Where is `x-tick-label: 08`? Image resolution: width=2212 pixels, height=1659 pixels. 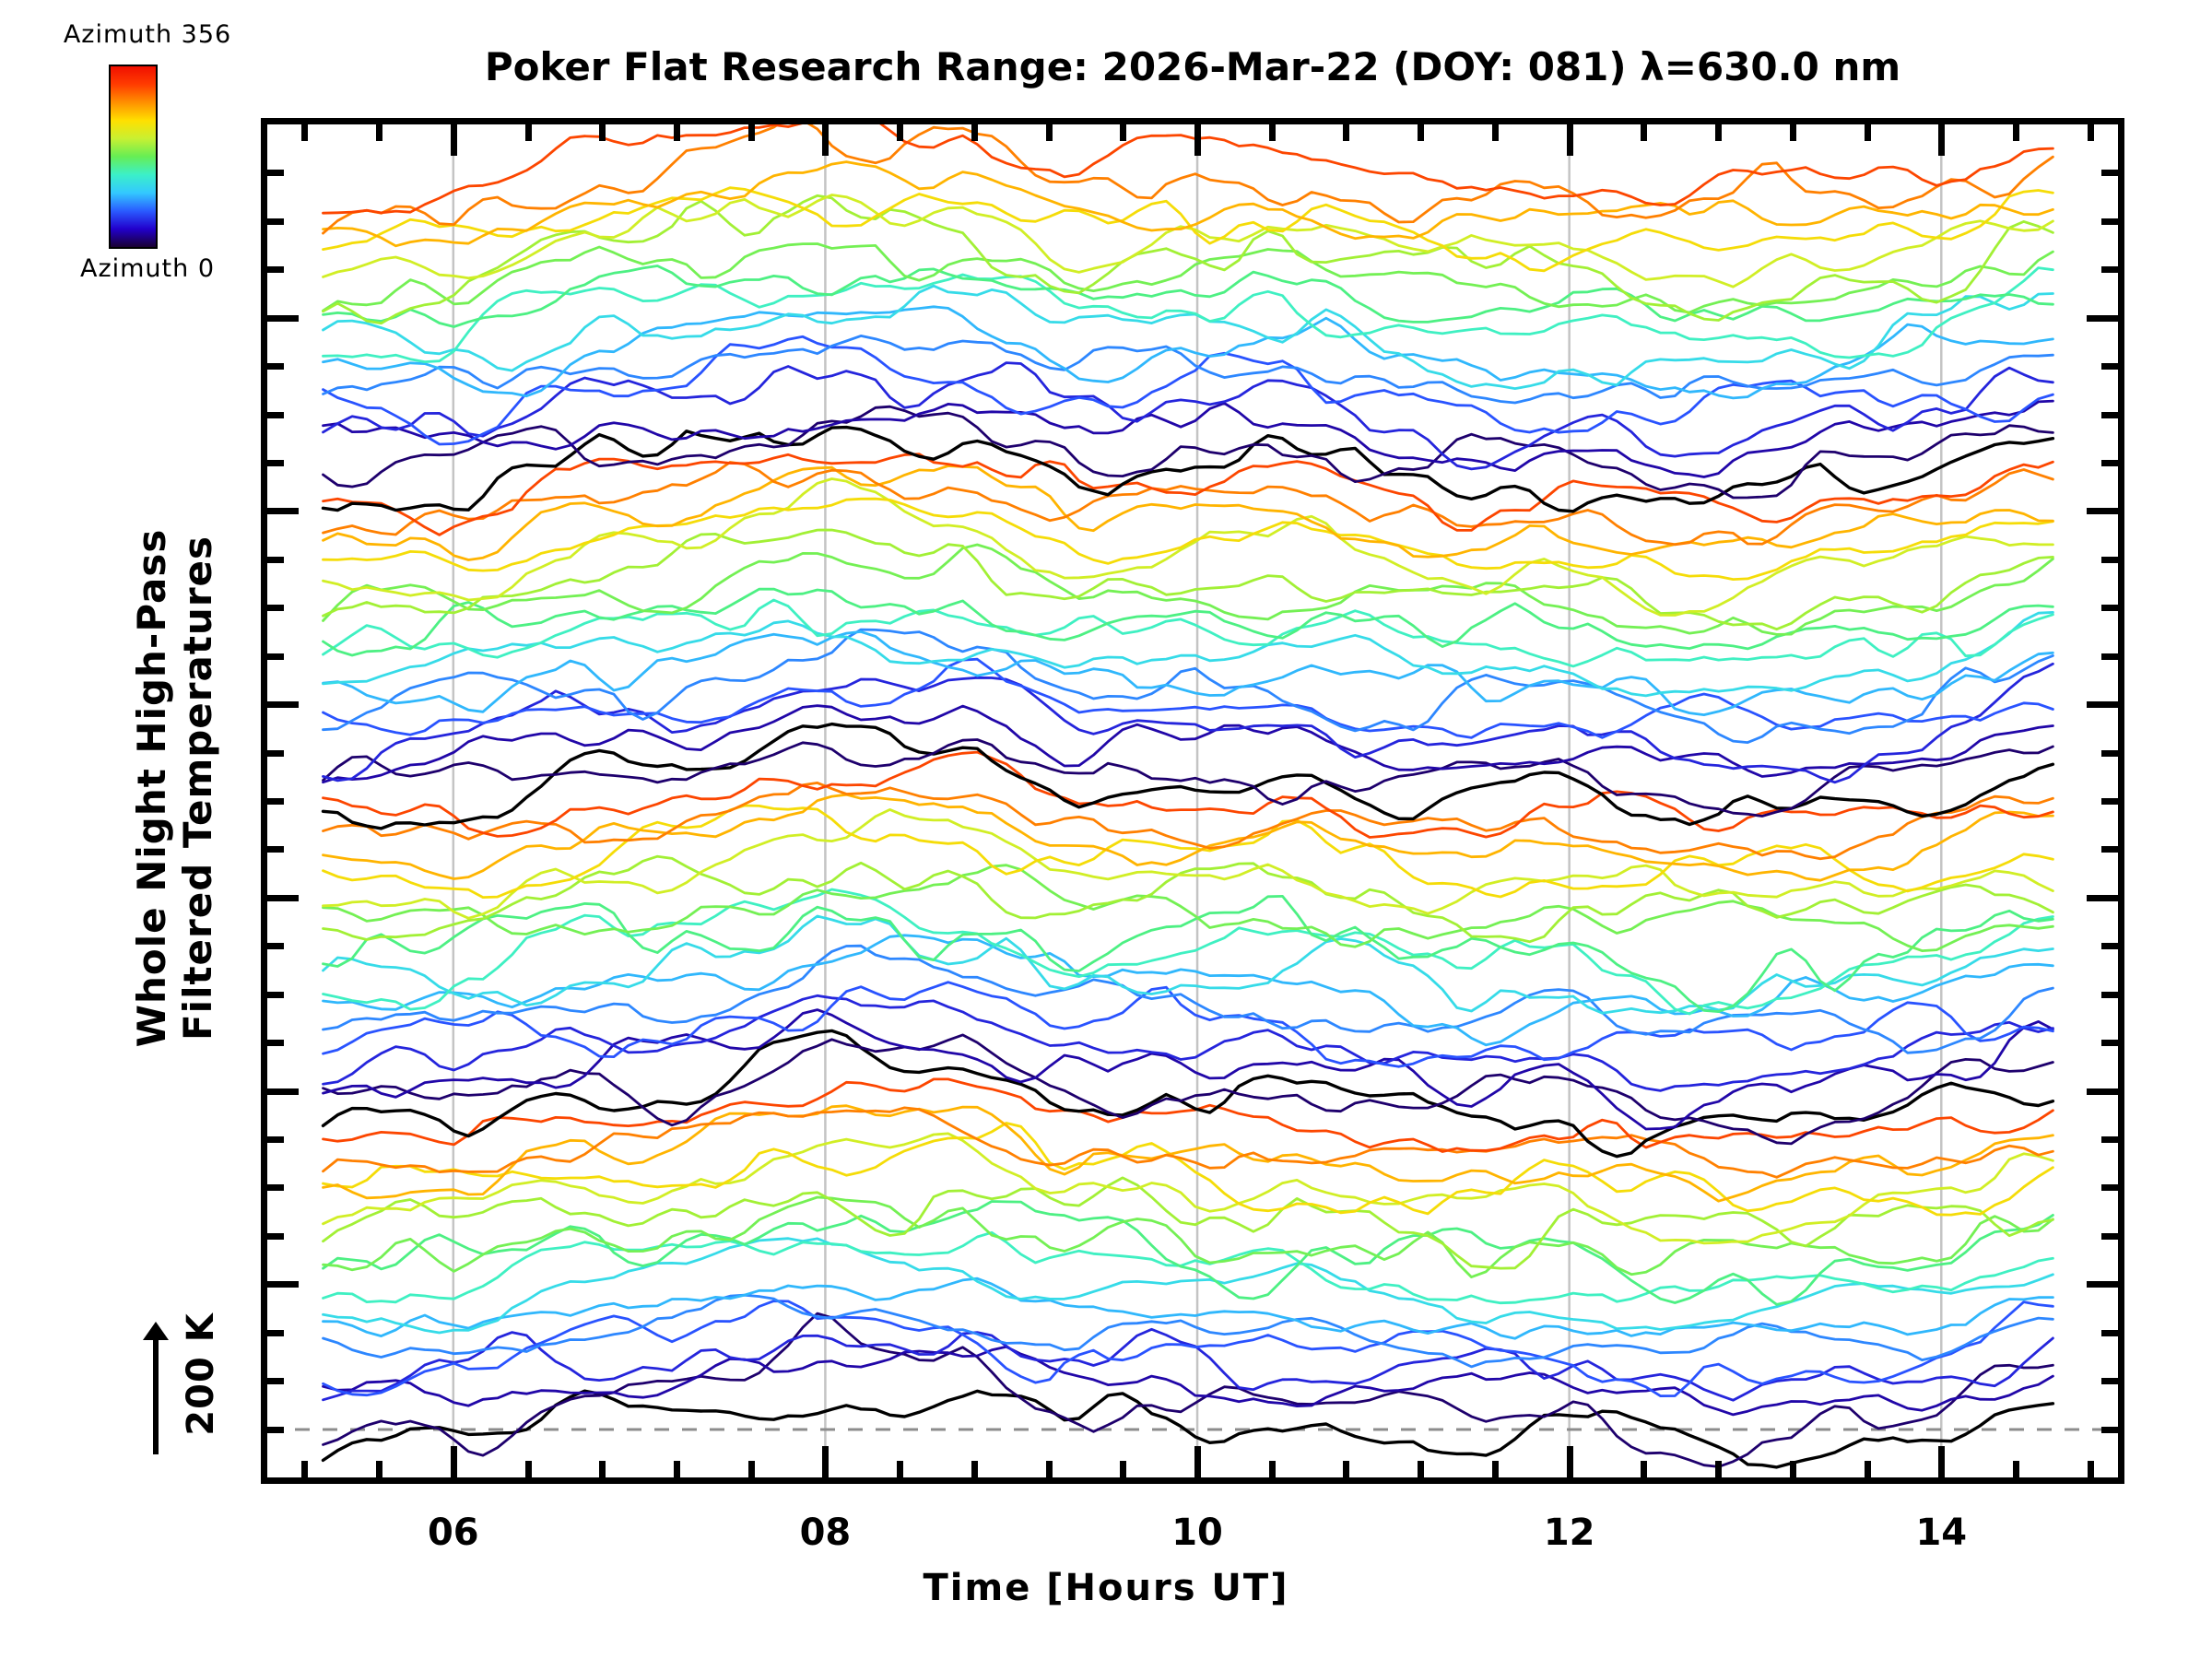 x-tick-label: 08 is located at coordinates (825, 1533).